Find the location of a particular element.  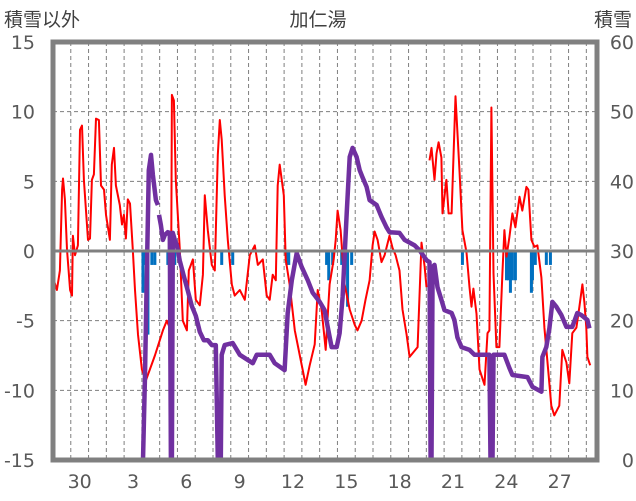

x-tick-label: 30 is located at coordinates (80, 482).